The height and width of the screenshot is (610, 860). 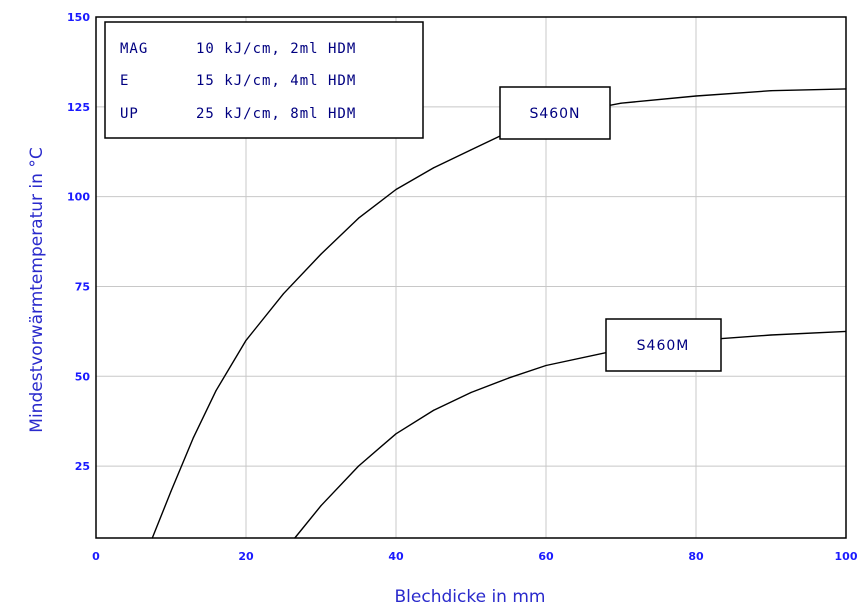 I want to click on x-tick-label: 60, so click(x=546, y=556).